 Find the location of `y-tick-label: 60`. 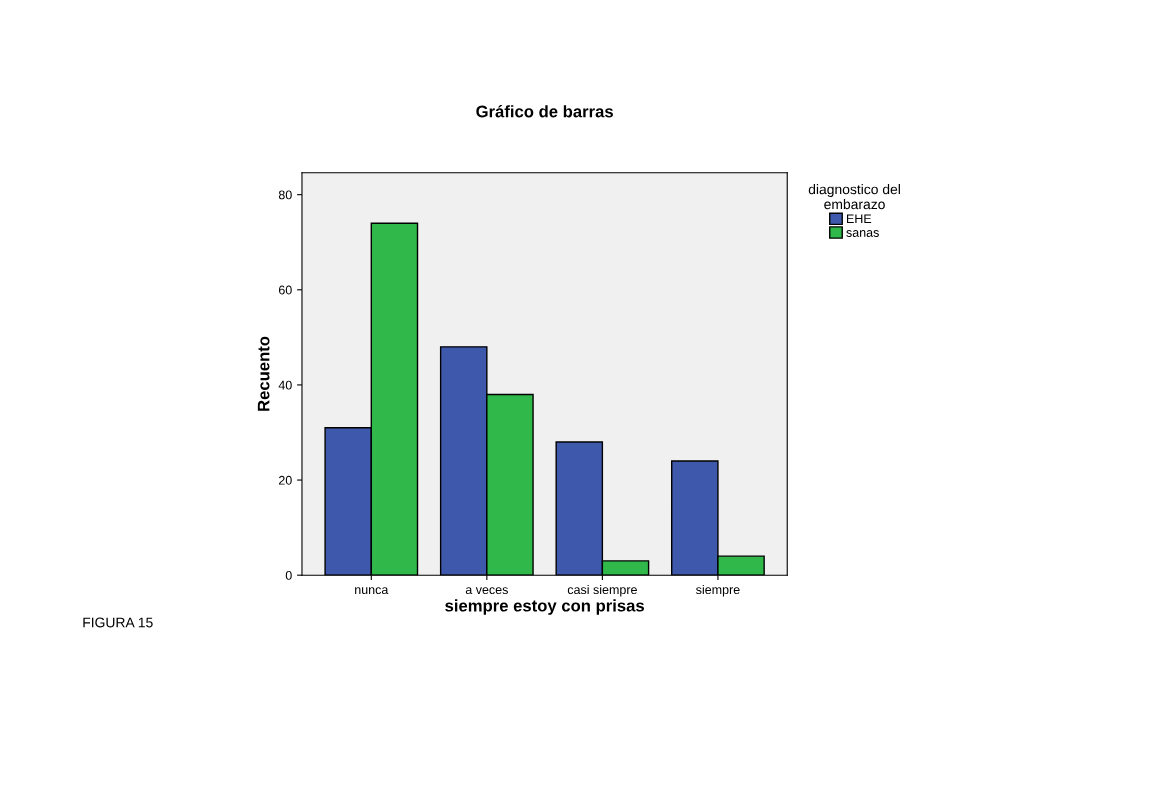

y-tick-label: 60 is located at coordinates (285, 290).